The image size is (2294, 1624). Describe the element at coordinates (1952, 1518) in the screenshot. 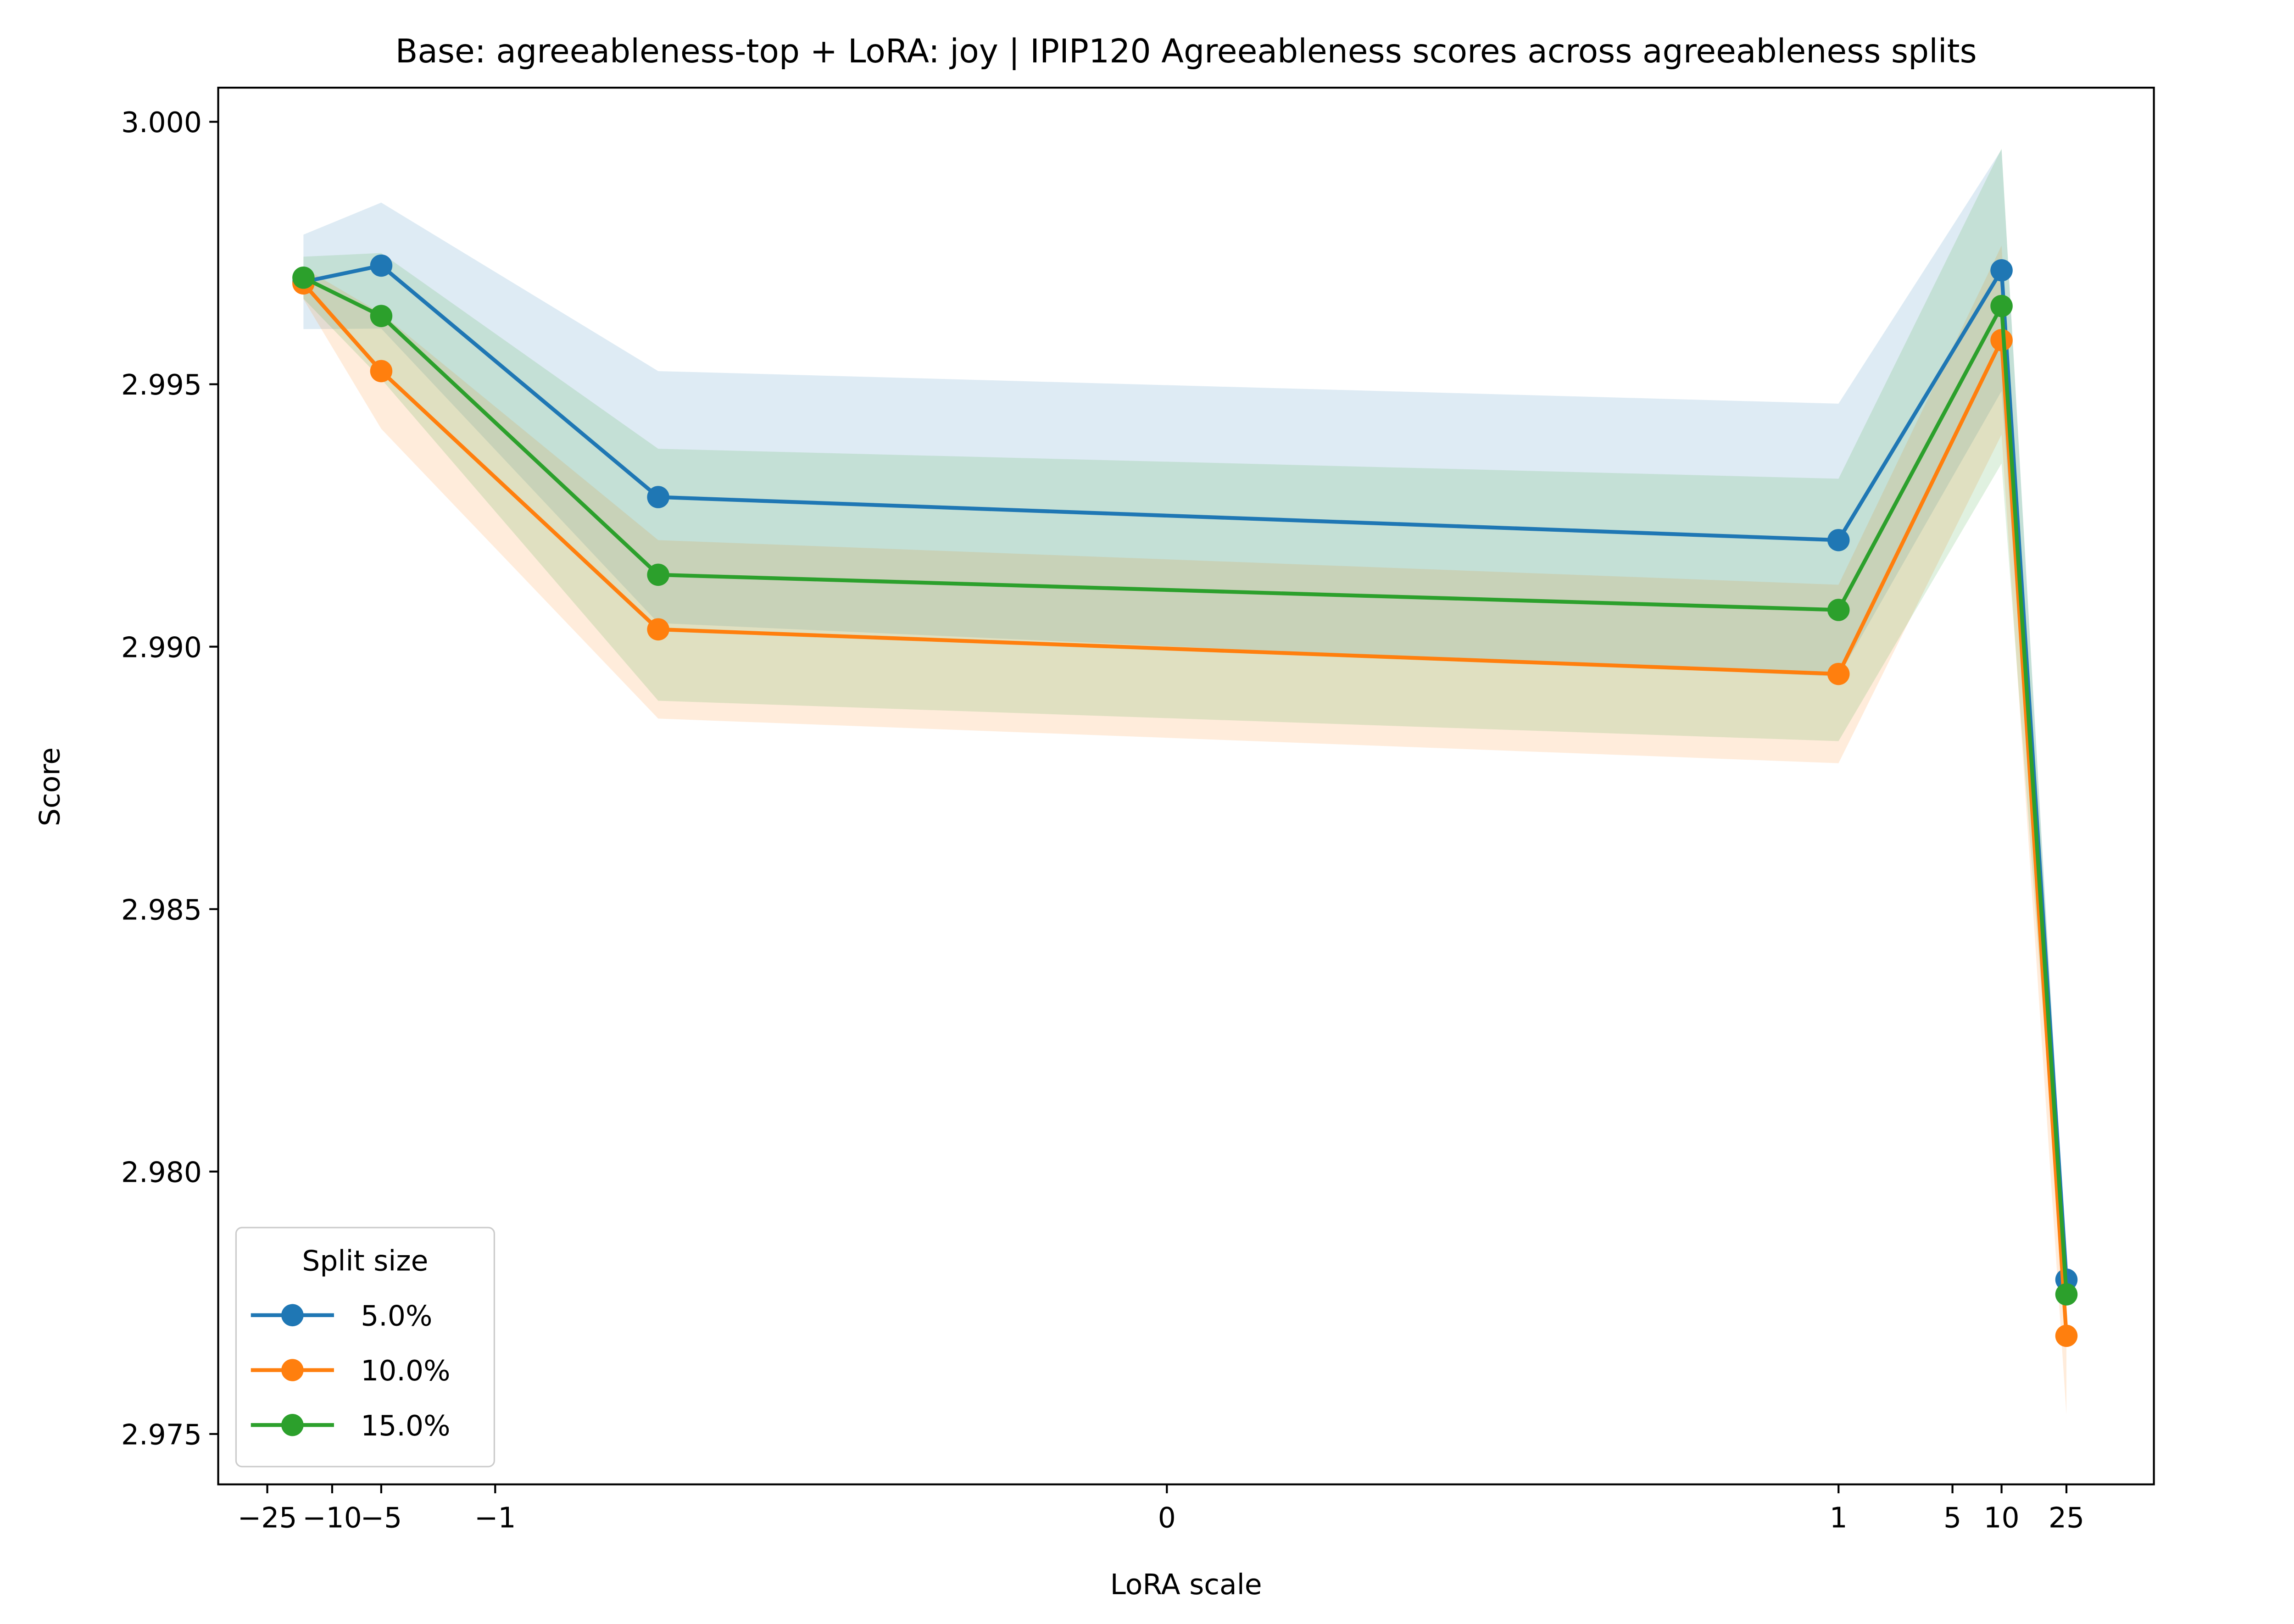

I see `x-tick-label: 5` at that location.